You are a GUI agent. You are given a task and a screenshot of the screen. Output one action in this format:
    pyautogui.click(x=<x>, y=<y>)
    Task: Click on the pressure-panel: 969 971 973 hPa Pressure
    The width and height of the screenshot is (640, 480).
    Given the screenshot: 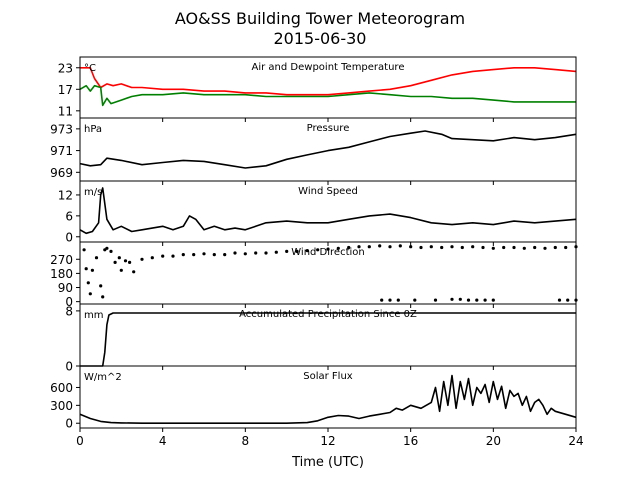 What is the action you would take?
    pyautogui.click(x=313, y=151)
    